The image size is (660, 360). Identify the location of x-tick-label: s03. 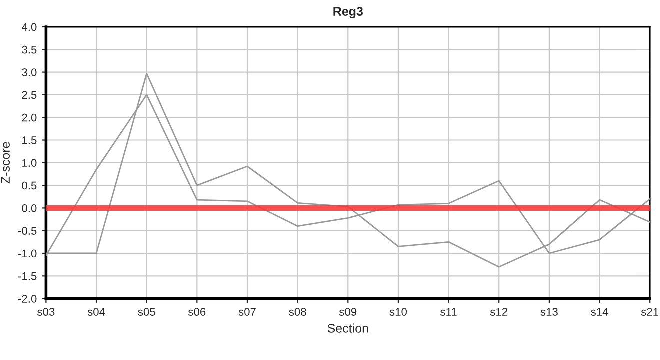
(46, 312).